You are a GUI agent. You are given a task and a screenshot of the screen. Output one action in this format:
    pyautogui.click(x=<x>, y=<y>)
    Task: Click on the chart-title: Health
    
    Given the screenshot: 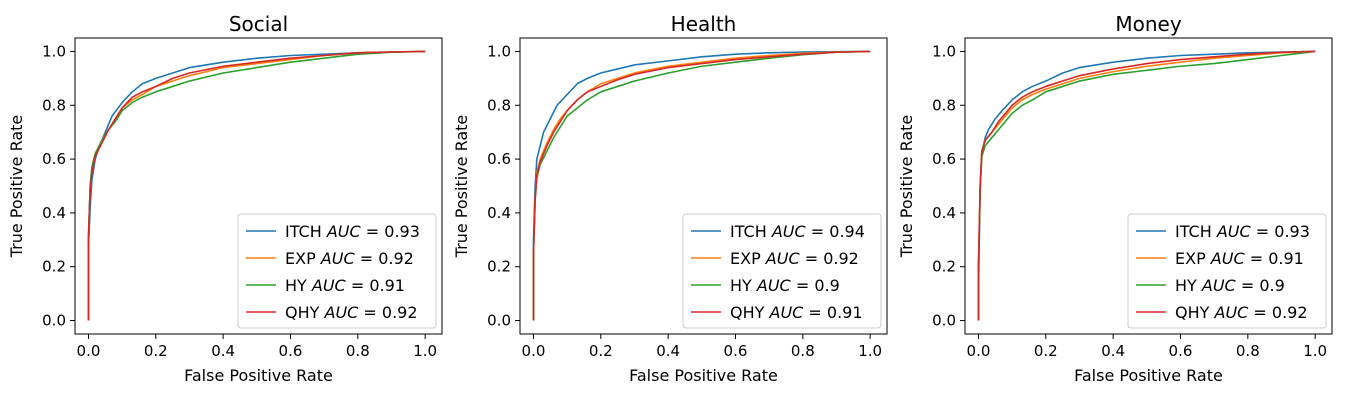 What is the action you would take?
    pyautogui.click(x=704, y=24)
    